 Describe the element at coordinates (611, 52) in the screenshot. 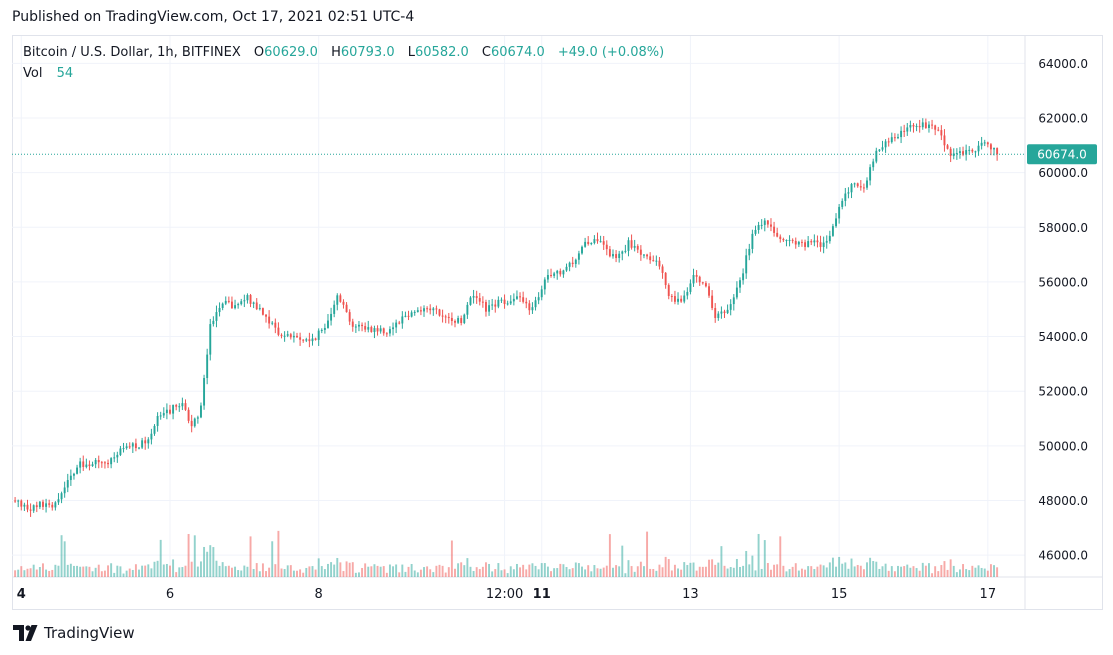

I see `change-value: +49.0 (+0.08%)` at that location.